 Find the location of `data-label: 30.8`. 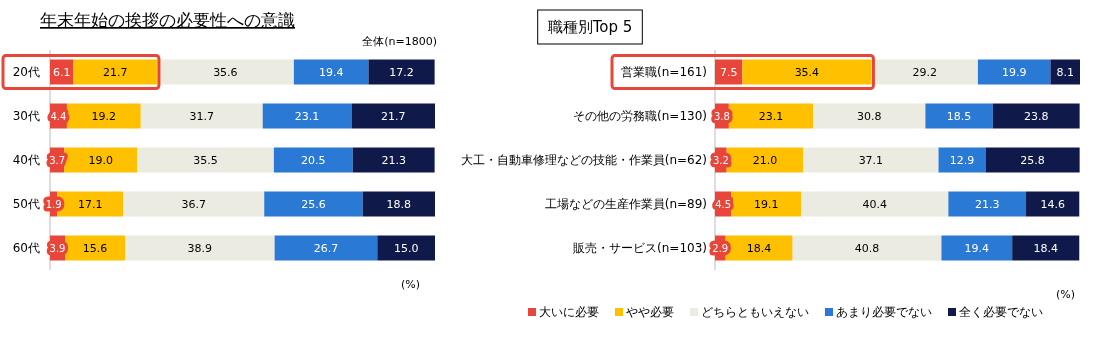

data-label: 30.8 is located at coordinates (869, 116).